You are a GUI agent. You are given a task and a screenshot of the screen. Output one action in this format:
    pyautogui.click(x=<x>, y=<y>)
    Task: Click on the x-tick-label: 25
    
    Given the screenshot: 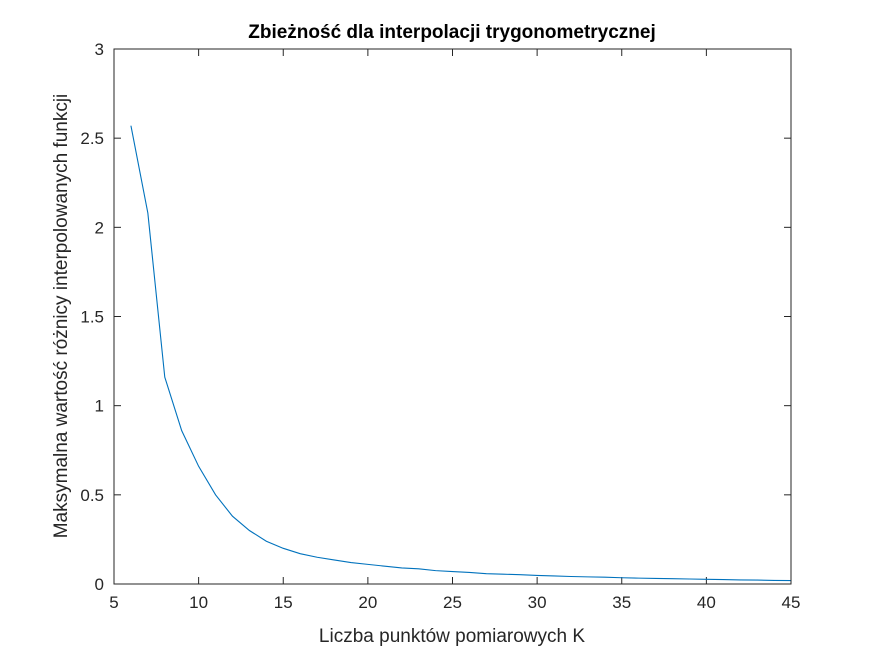 What is the action you would take?
    pyautogui.click(x=452, y=602)
    